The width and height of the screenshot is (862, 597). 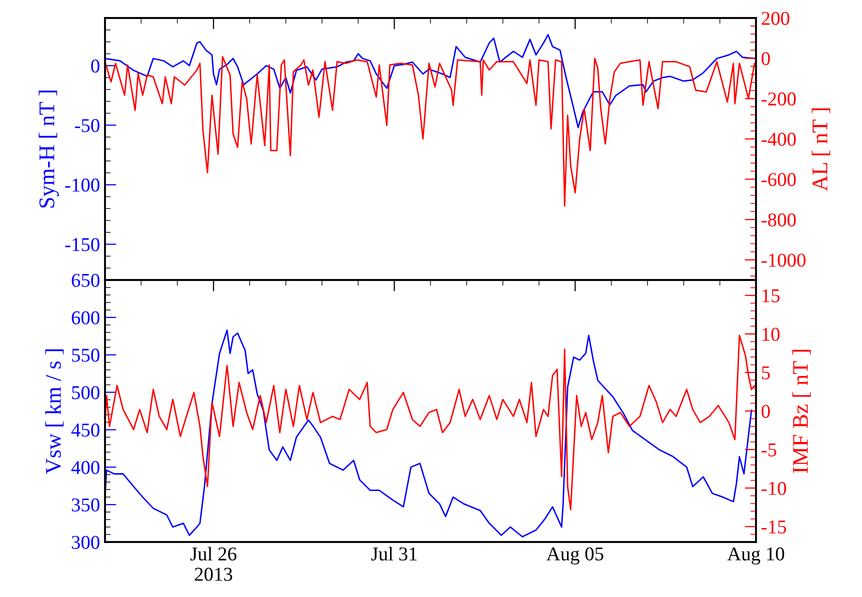 What do you see at coordinates (85, 430) in the screenshot?
I see `y-tick-label: 450` at bounding box center [85, 430].